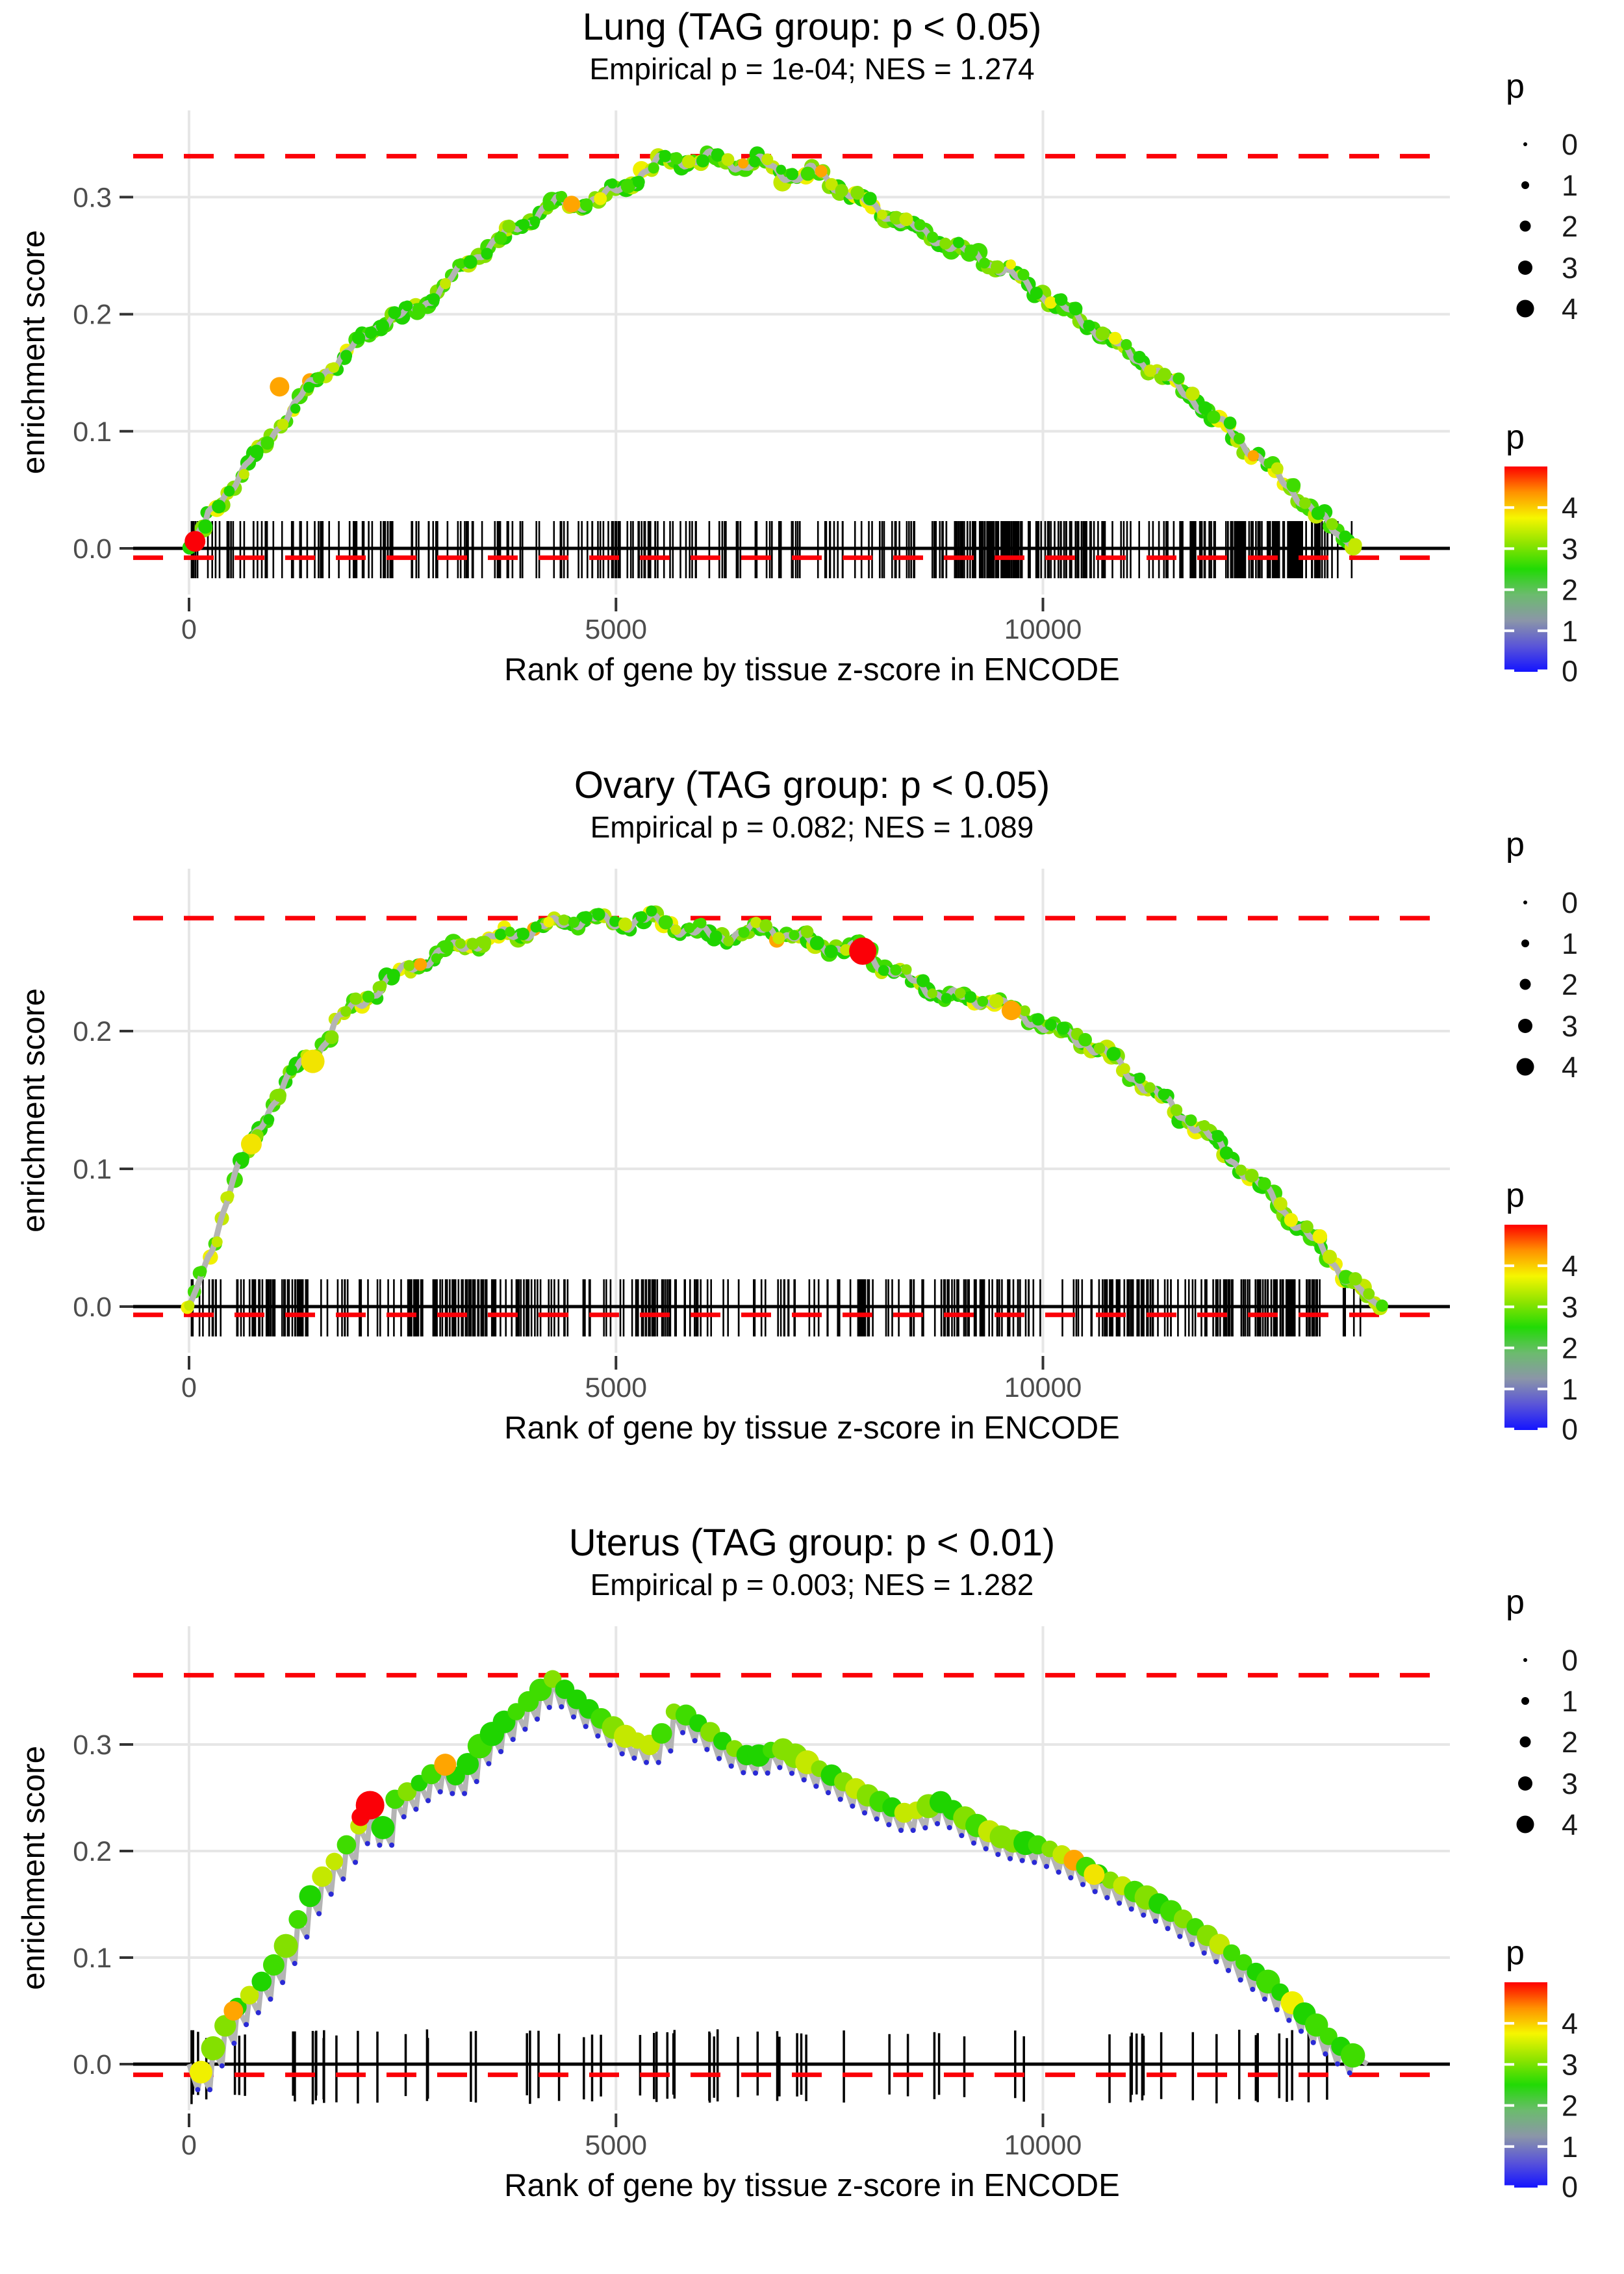 The height and width of the screenshot is (2274, 1624). What do you see at coordinates (1570, 548) in the screenshot?
I see `colorbar-label: 3` at bounding box center [1570, 548].